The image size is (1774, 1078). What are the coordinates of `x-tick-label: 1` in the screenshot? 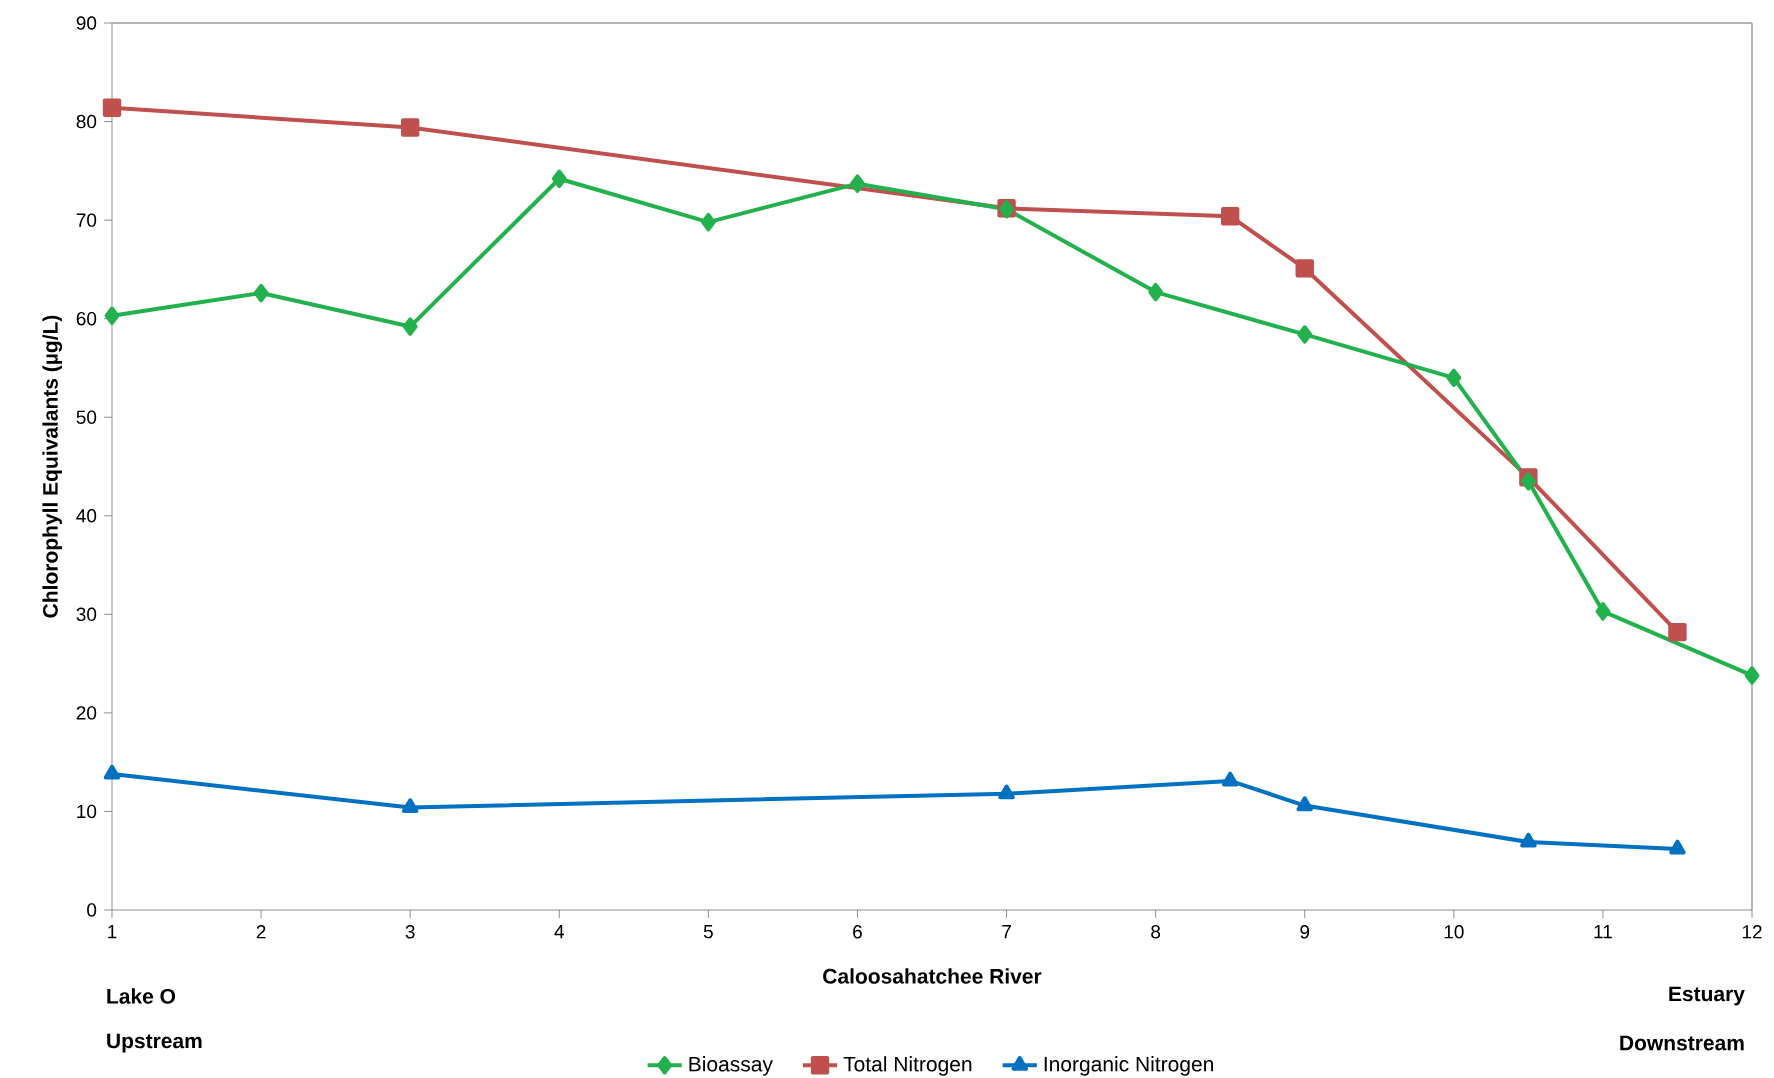 It's located at (112, 932).